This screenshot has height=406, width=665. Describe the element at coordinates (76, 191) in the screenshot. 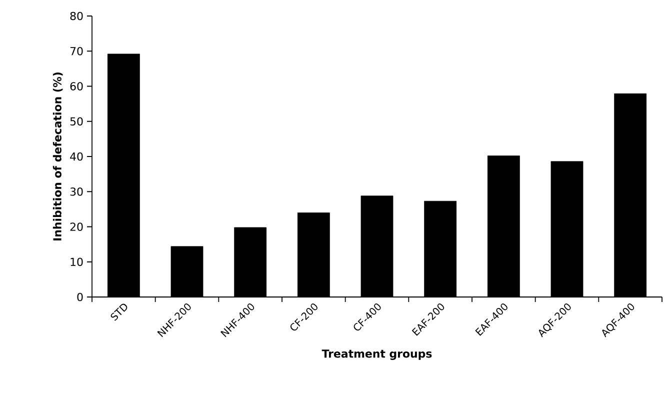

I see `y-tick-label: 30` at that location.